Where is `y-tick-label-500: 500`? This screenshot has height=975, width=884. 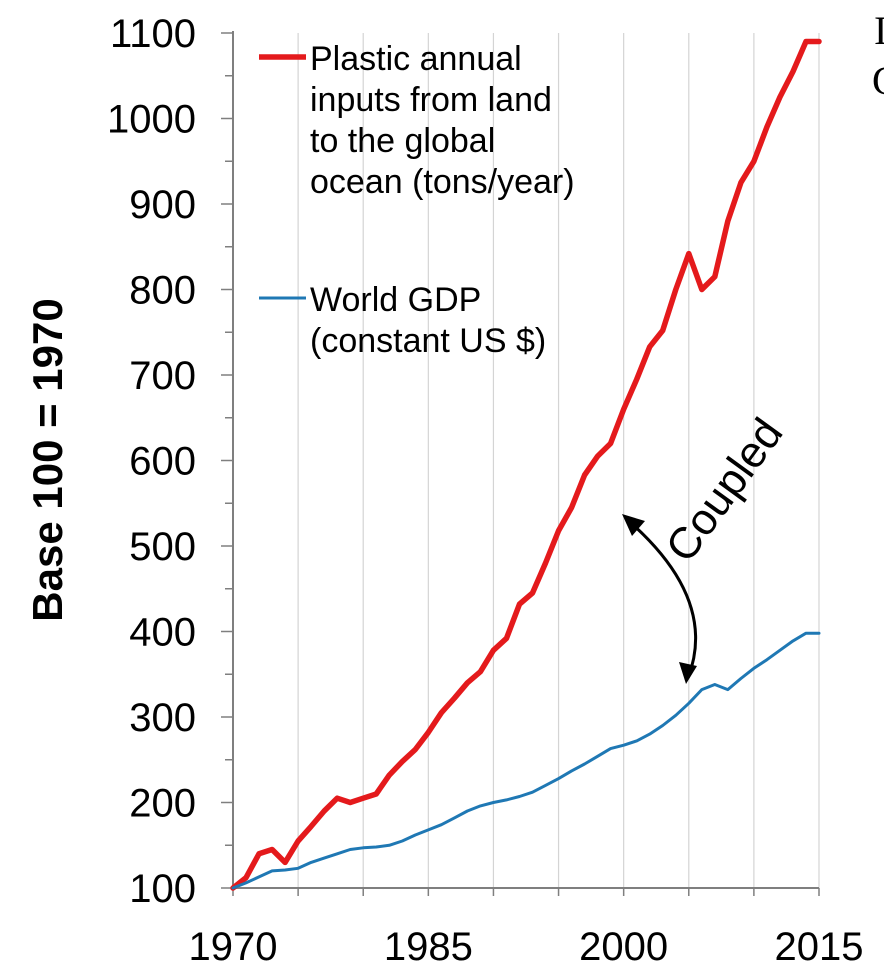
y-tick-label-500: 500 is located at coordinates (162, 547).